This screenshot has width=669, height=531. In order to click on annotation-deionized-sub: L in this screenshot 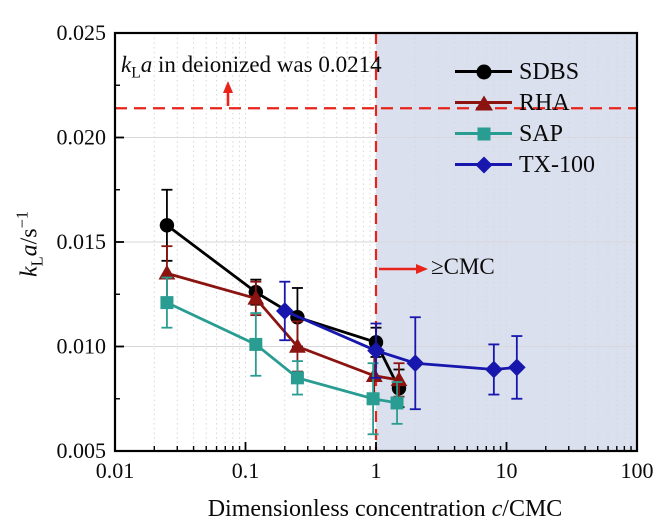, I will do `click(136, 73)`.